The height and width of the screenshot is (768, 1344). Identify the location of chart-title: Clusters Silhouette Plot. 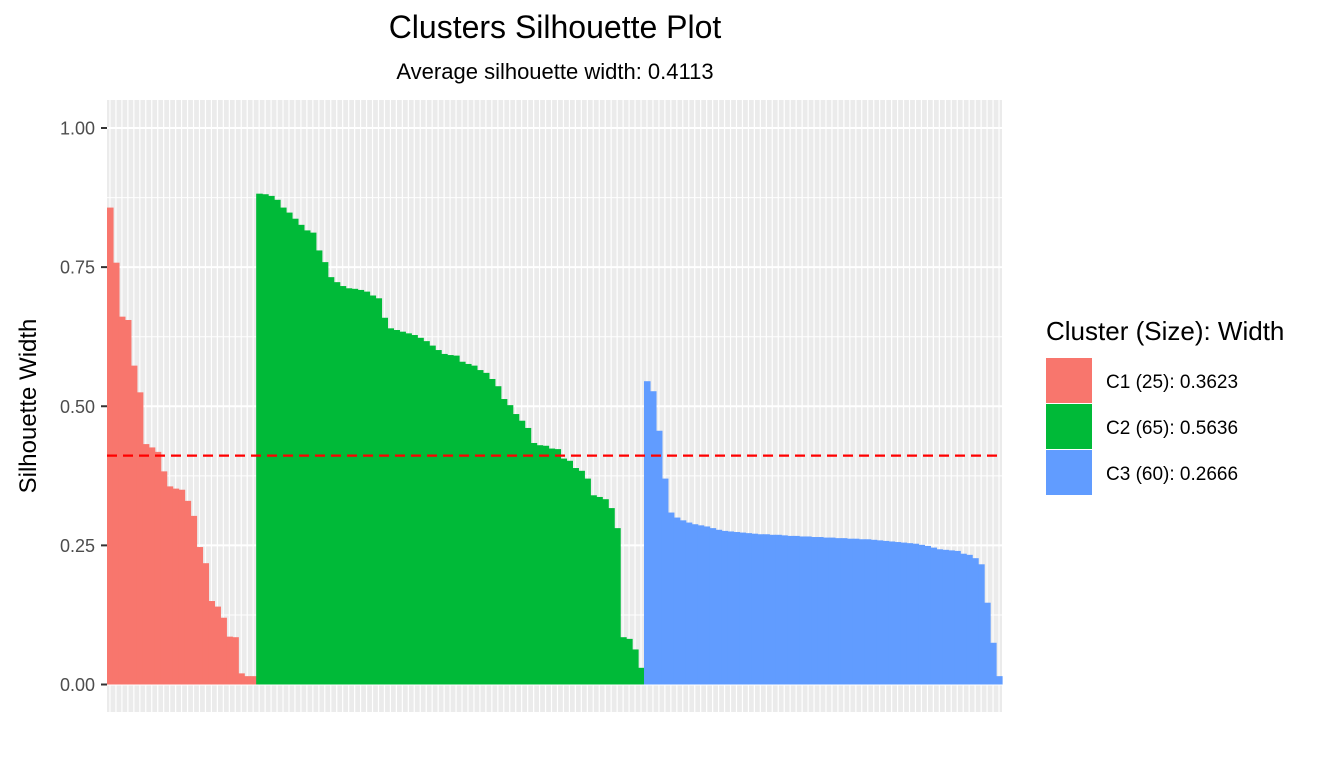
(555, 27).